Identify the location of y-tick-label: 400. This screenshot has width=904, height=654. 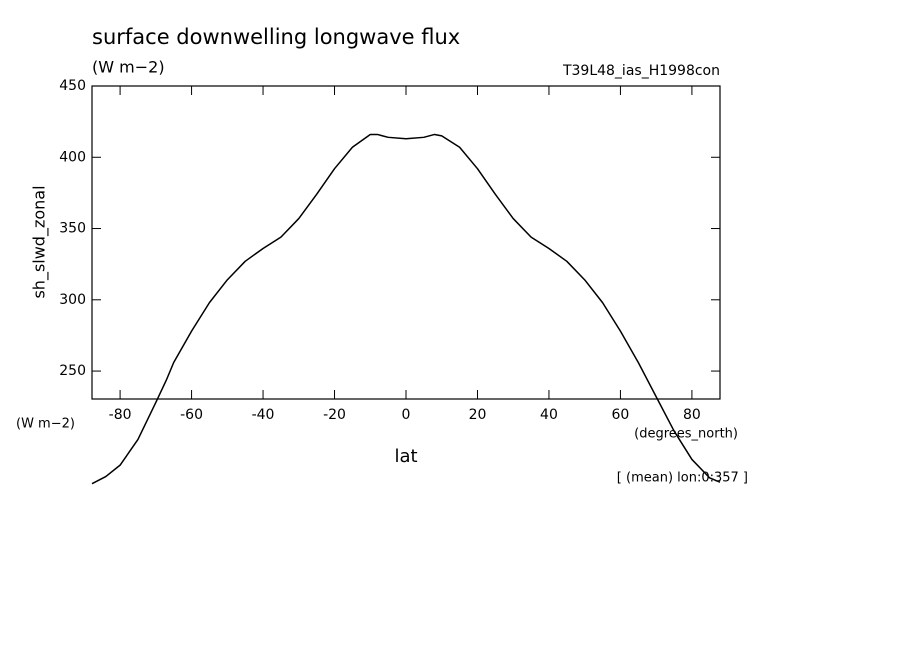
(72, 157).